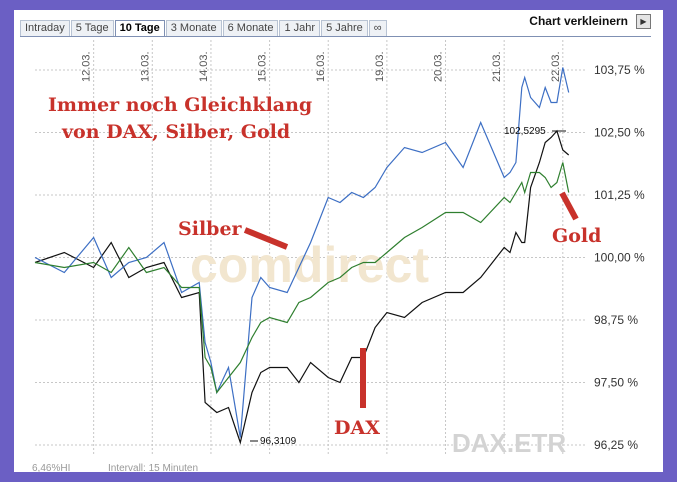  What do you see at coordinates (616, 320) in the screenshot?
I see `y-tick-label: 98,75 %` at bounding box center [616, 320].